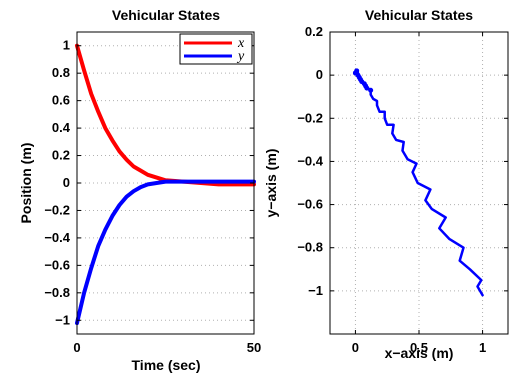 This screenshot has width=509, height=375. Describe the element at coordinates (66, 45) in the screenshot. I see `left-y-tick-label: 1` at that location.